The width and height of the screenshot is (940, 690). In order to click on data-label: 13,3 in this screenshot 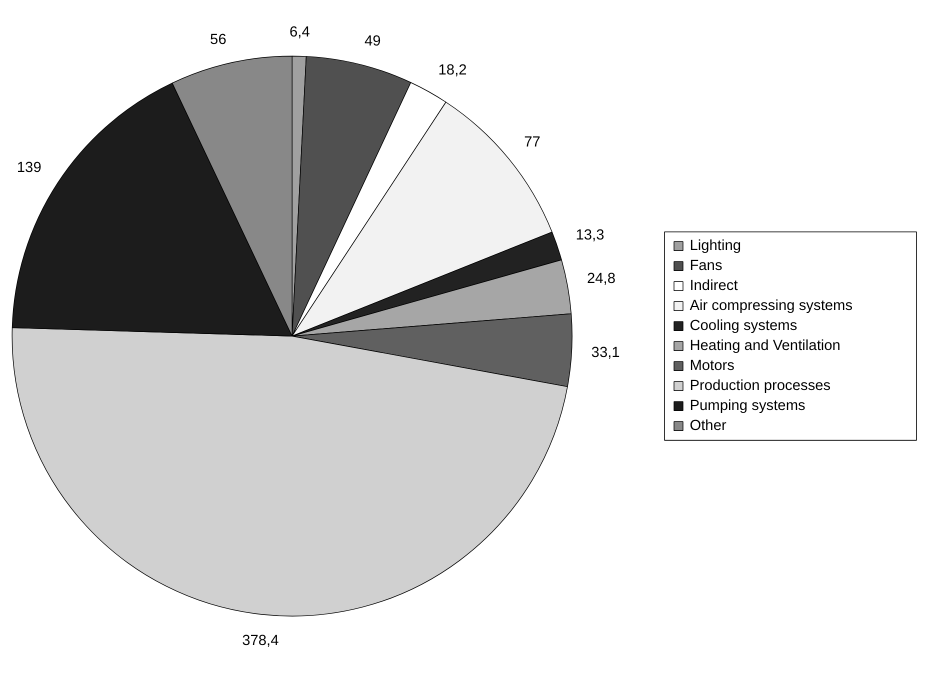, I will do `click(590, 236)`.